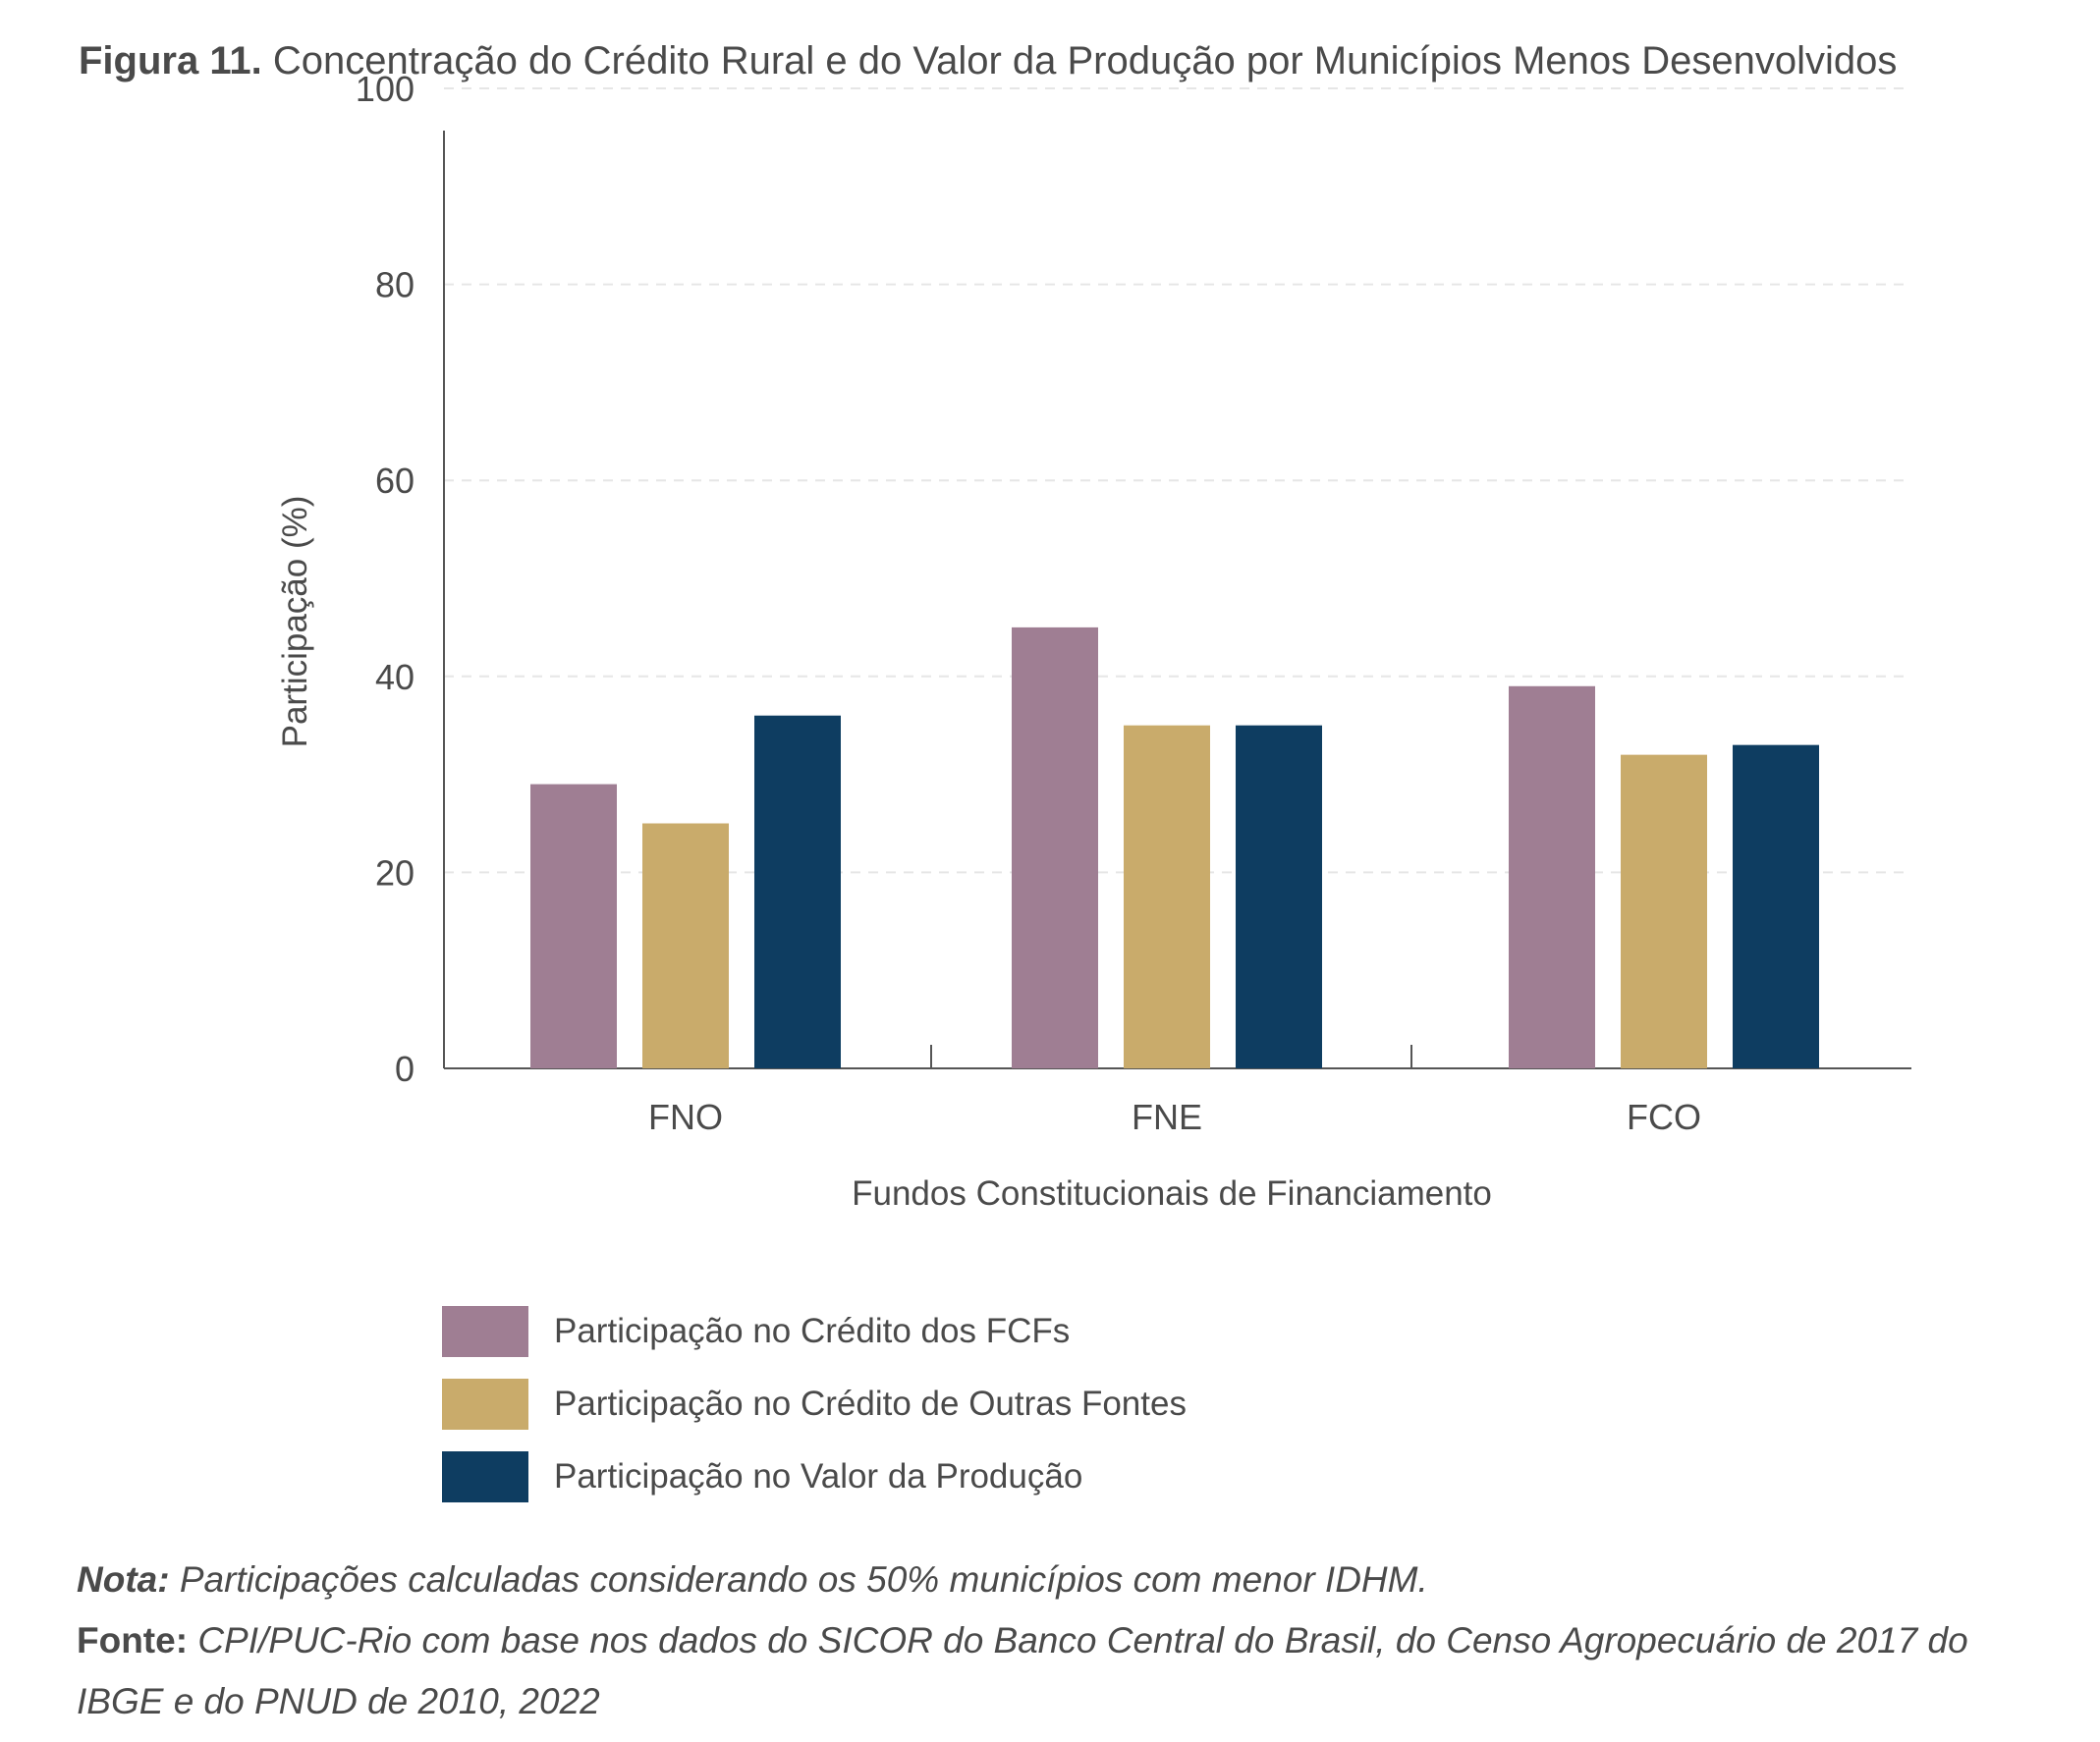  What do you see at coordinates (818, 1476) in the screenshot?
I see `legend-label-valor-producao: Participação no Valor da Produção` at bounding box center [818, 1476].